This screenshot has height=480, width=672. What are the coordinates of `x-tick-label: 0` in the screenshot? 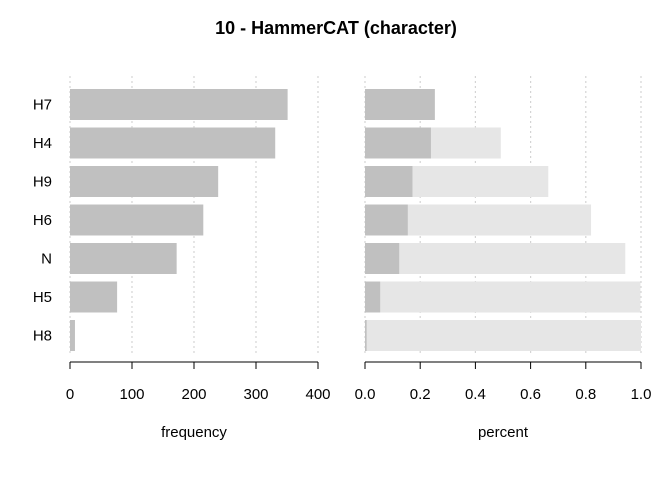 It's located at (70, 394).